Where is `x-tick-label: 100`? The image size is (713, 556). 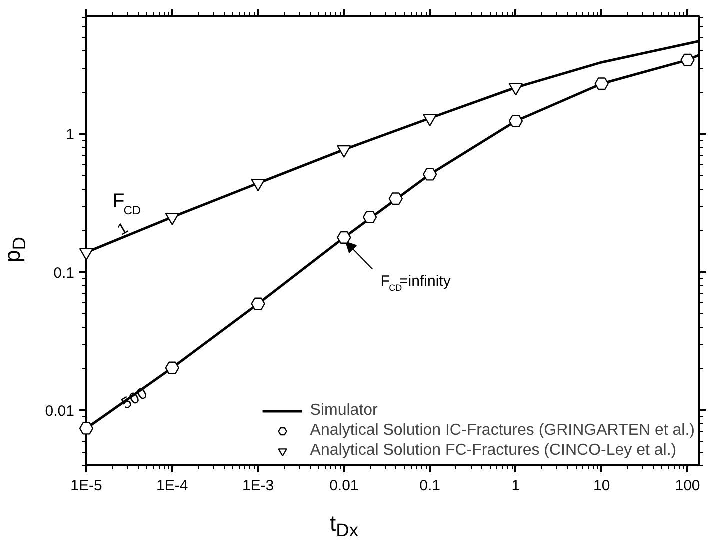
x-tick-label: 100 is located at coordinates (687, 486).